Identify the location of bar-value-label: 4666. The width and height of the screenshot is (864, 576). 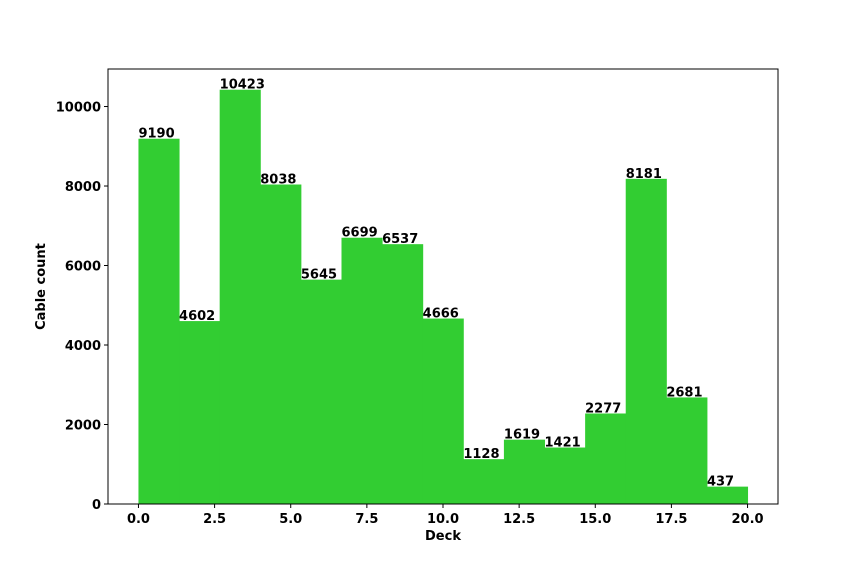
(441, 314).